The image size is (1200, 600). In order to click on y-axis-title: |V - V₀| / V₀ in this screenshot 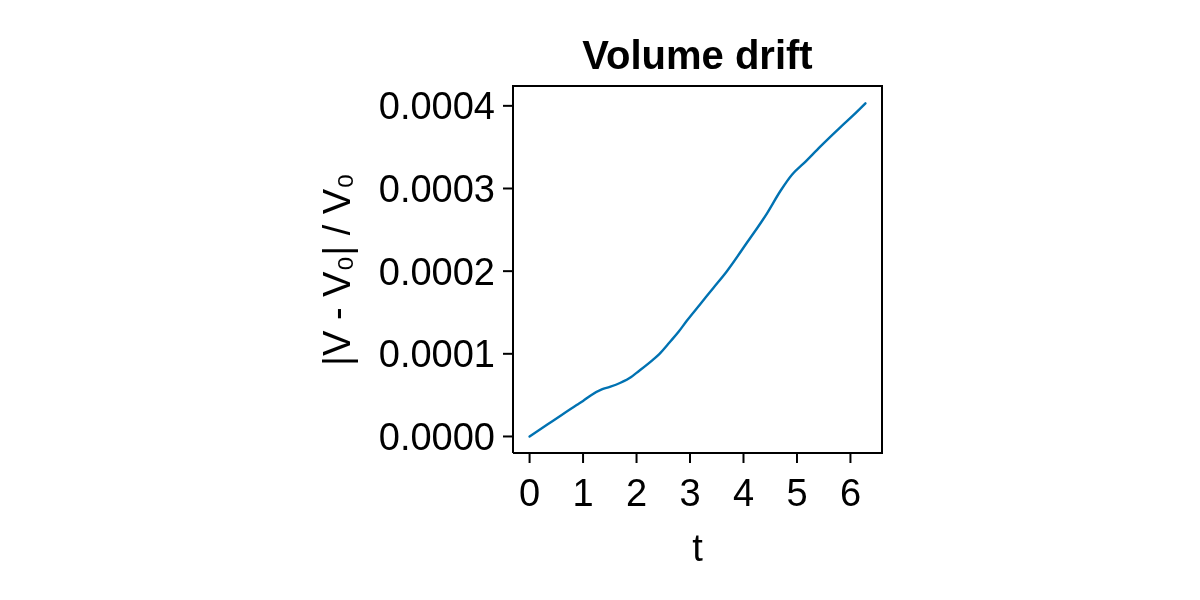, I will do `click(337, 269)`.